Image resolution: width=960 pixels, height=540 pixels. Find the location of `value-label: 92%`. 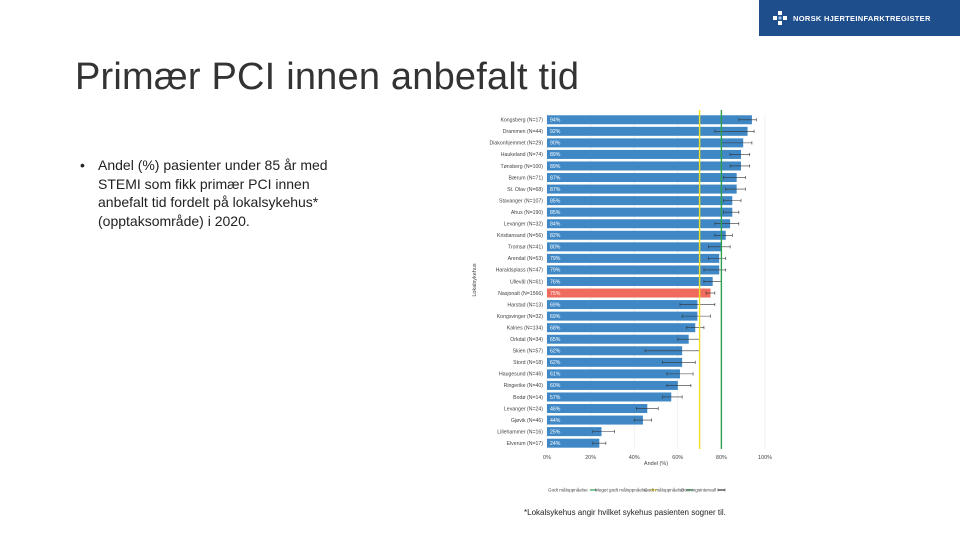

value-label: 92% is located at coordinates (555, 132).